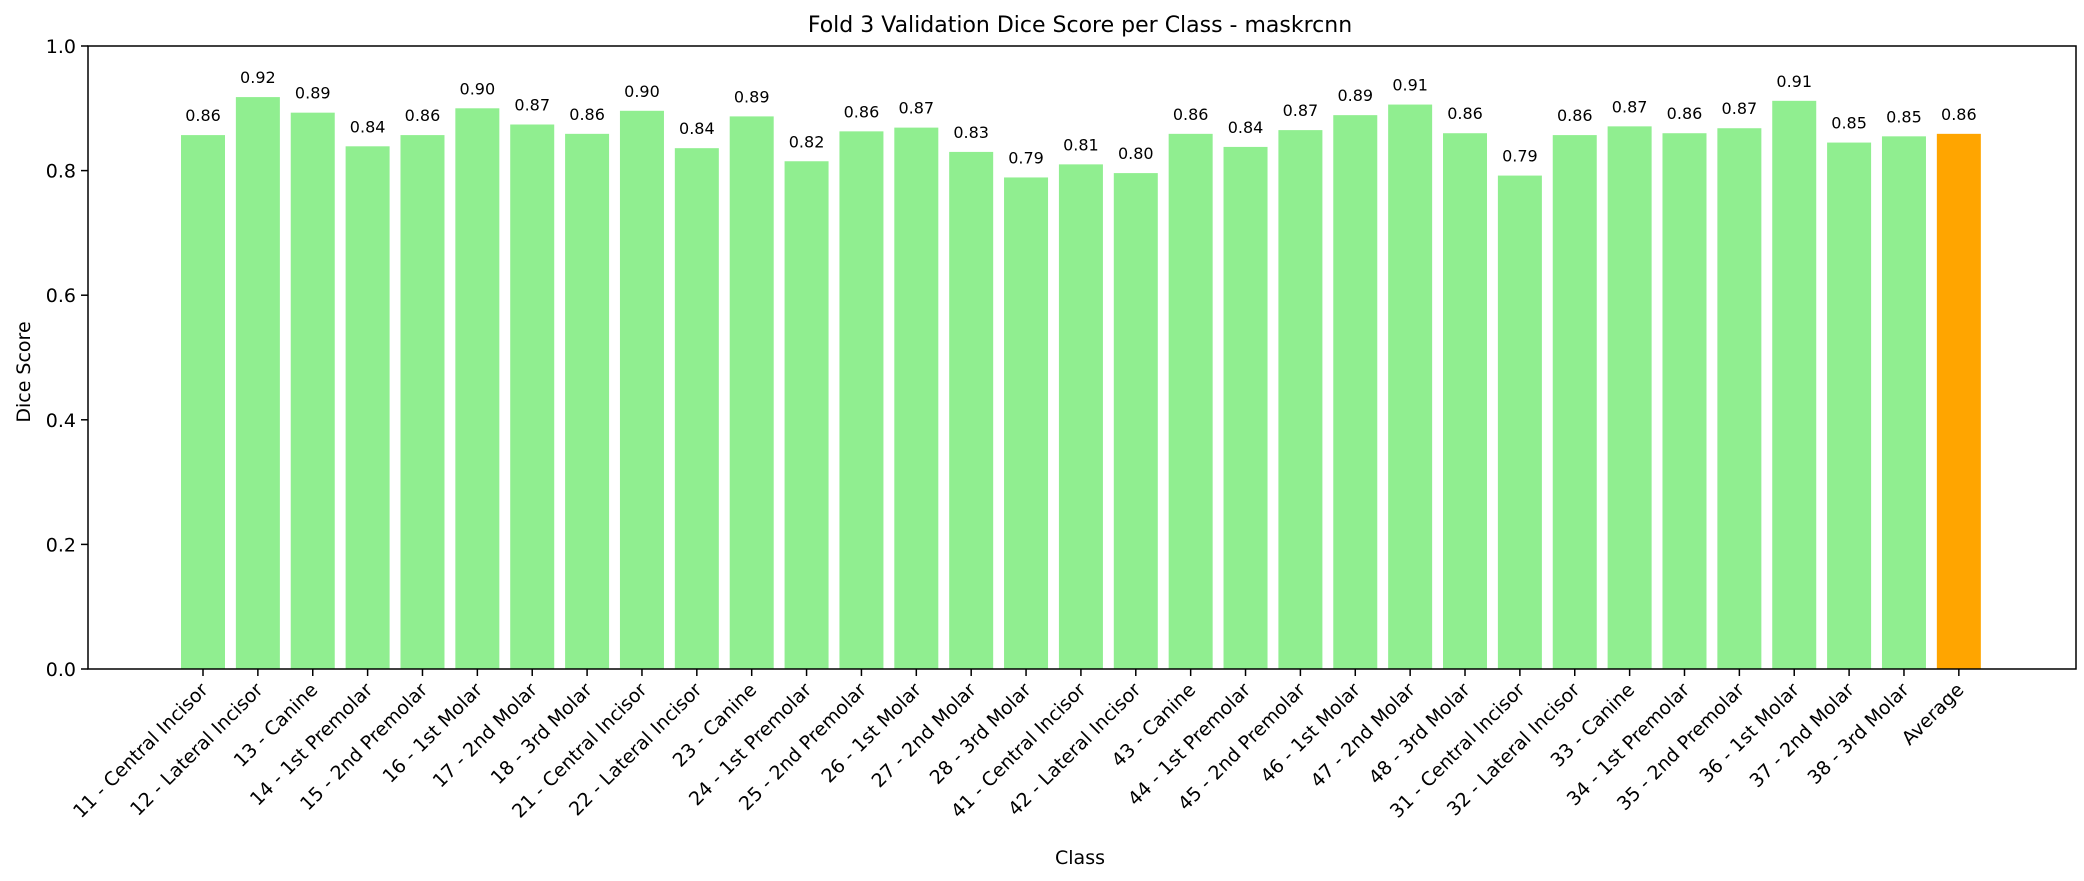 This screenshot has height=881, width=2084. What do you see at coordinates (61, 296) in the screenshot?
I see `y-tick-label: 0.6` at bounding box center [61, 296].